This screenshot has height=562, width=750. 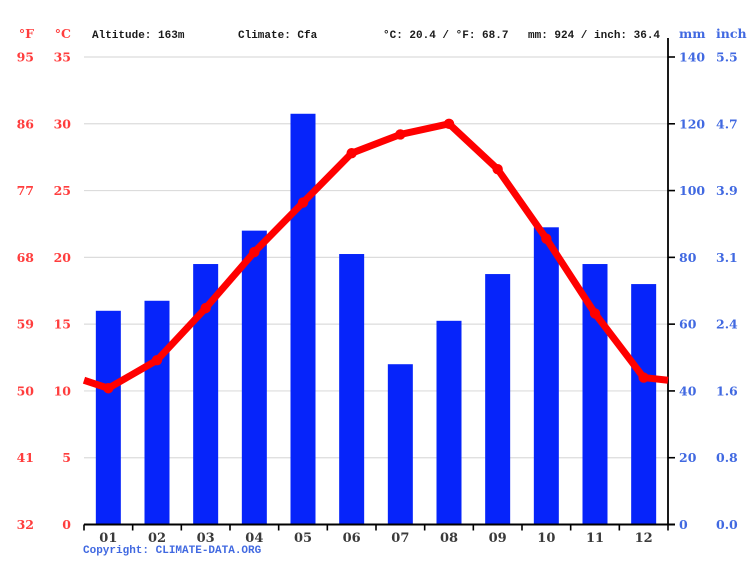 What do you see at coordinates (727, 390) in the screenshot?
I see `right-axis-label-inch: 1.6` at bounding box center [727, 390].